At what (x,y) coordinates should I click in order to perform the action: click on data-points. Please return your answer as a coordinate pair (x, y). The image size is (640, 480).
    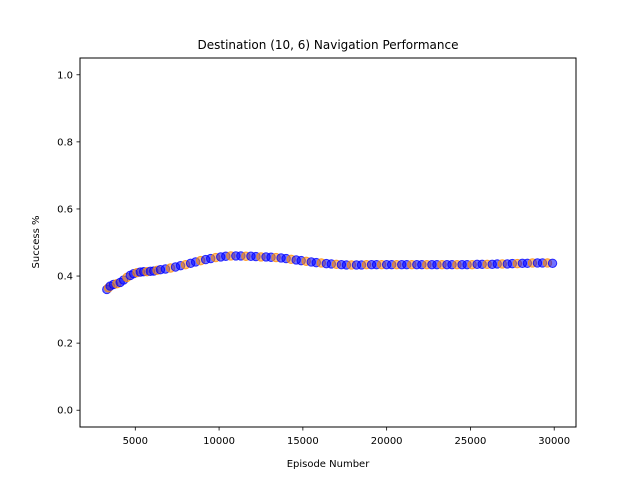
    Looking at the image, I should click on (330, 273).